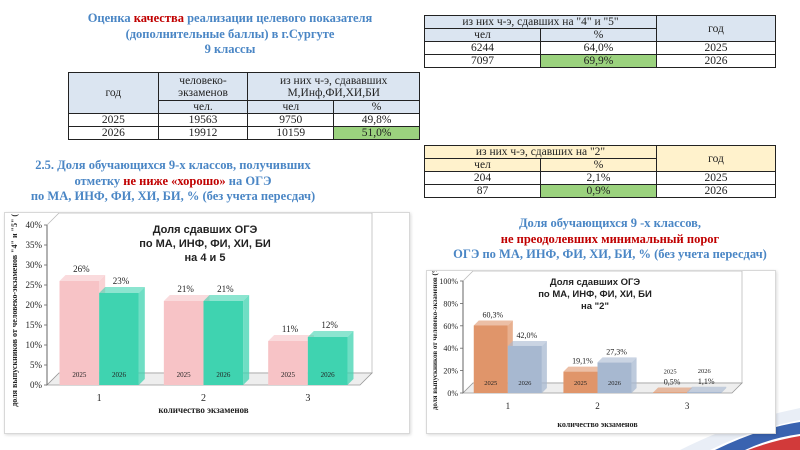  I want to click on table-cell: 6244, so click(482, 48).